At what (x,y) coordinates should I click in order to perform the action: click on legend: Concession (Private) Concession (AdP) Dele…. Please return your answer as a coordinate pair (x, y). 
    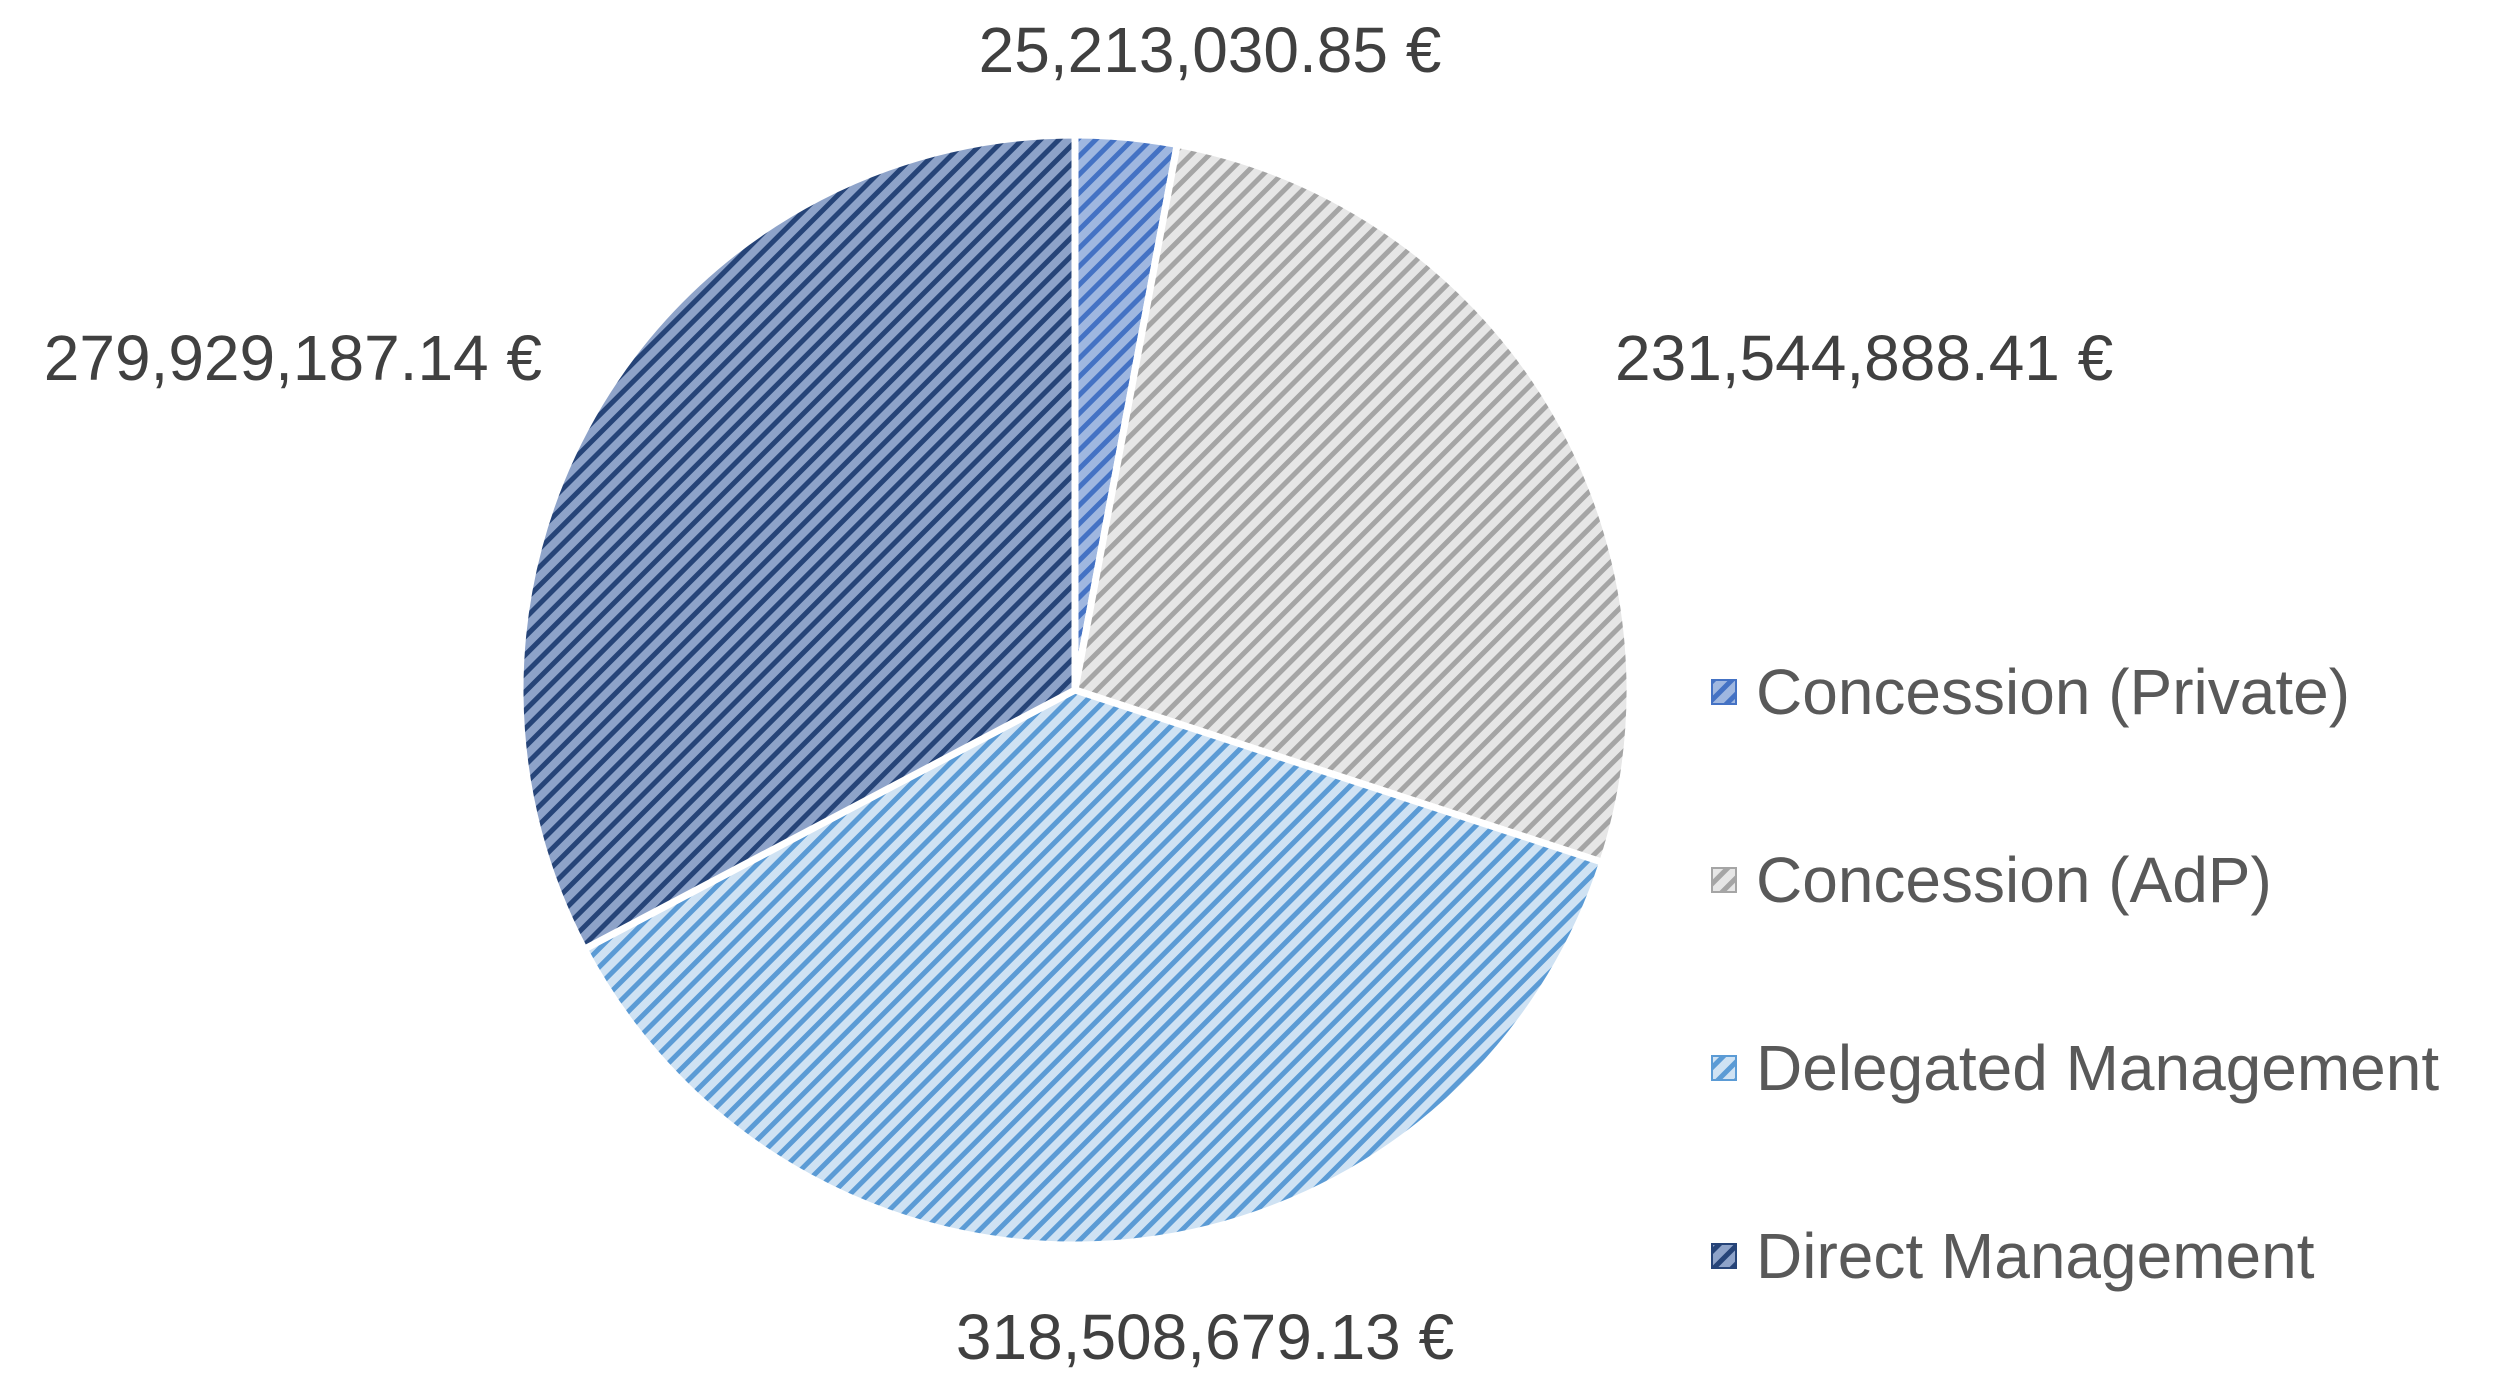
    Looking at the image, I should click on (2075, 974).